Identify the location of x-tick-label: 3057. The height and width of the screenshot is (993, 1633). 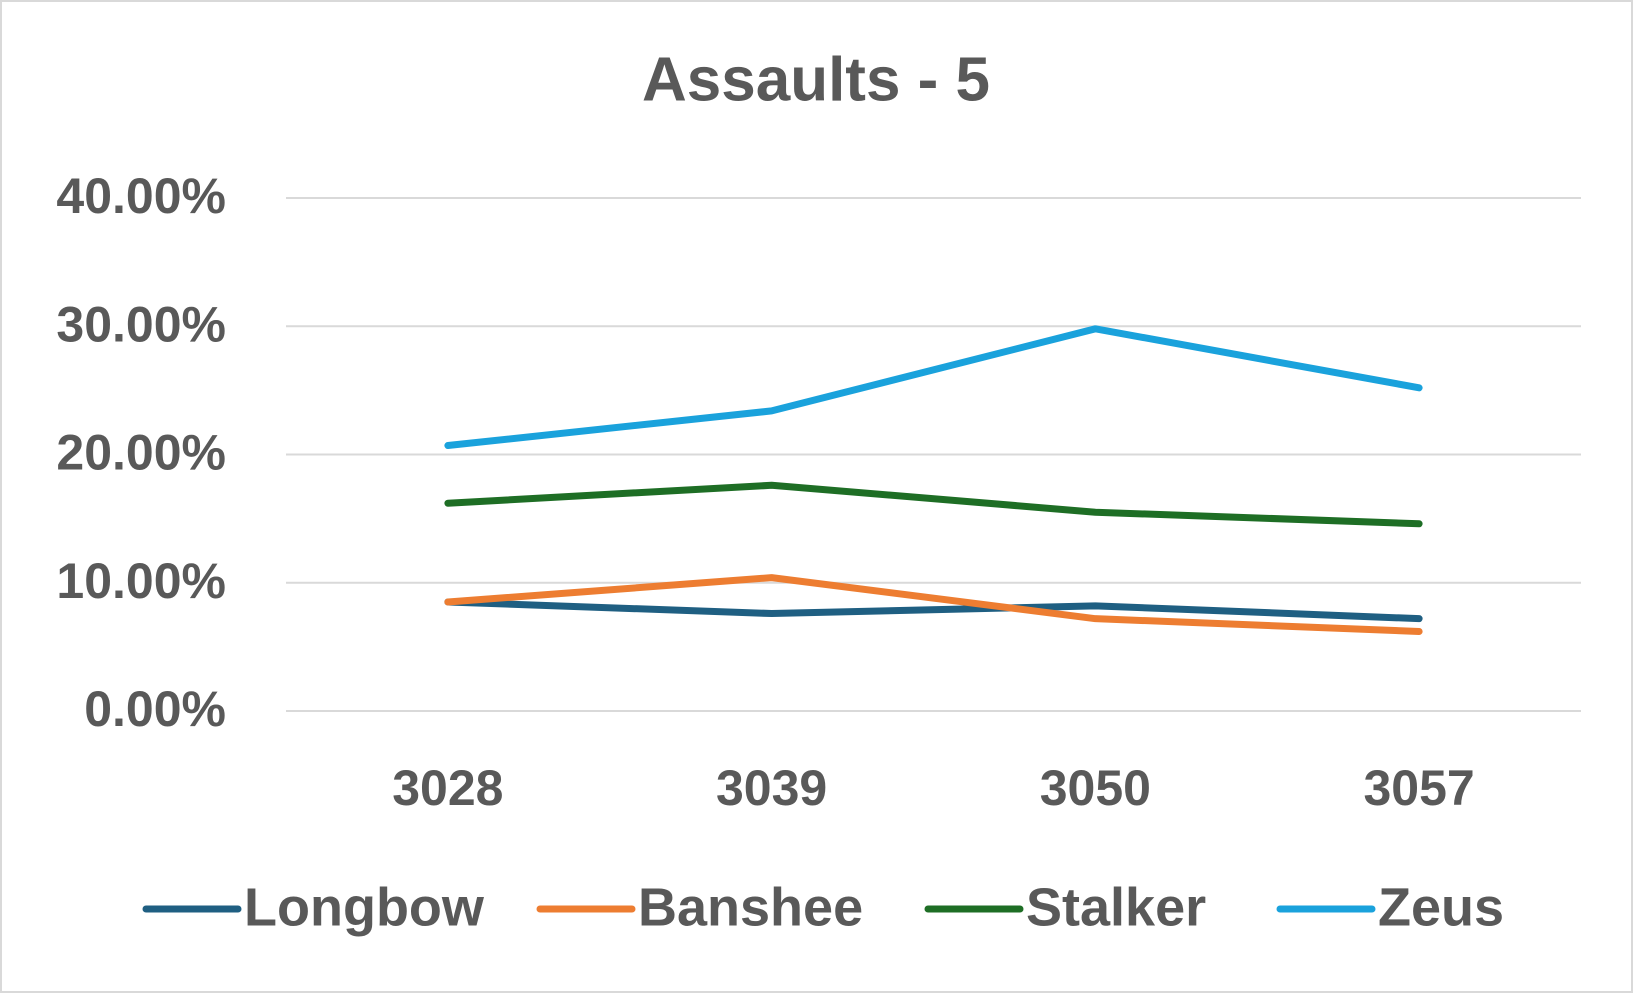
(1419, 788).